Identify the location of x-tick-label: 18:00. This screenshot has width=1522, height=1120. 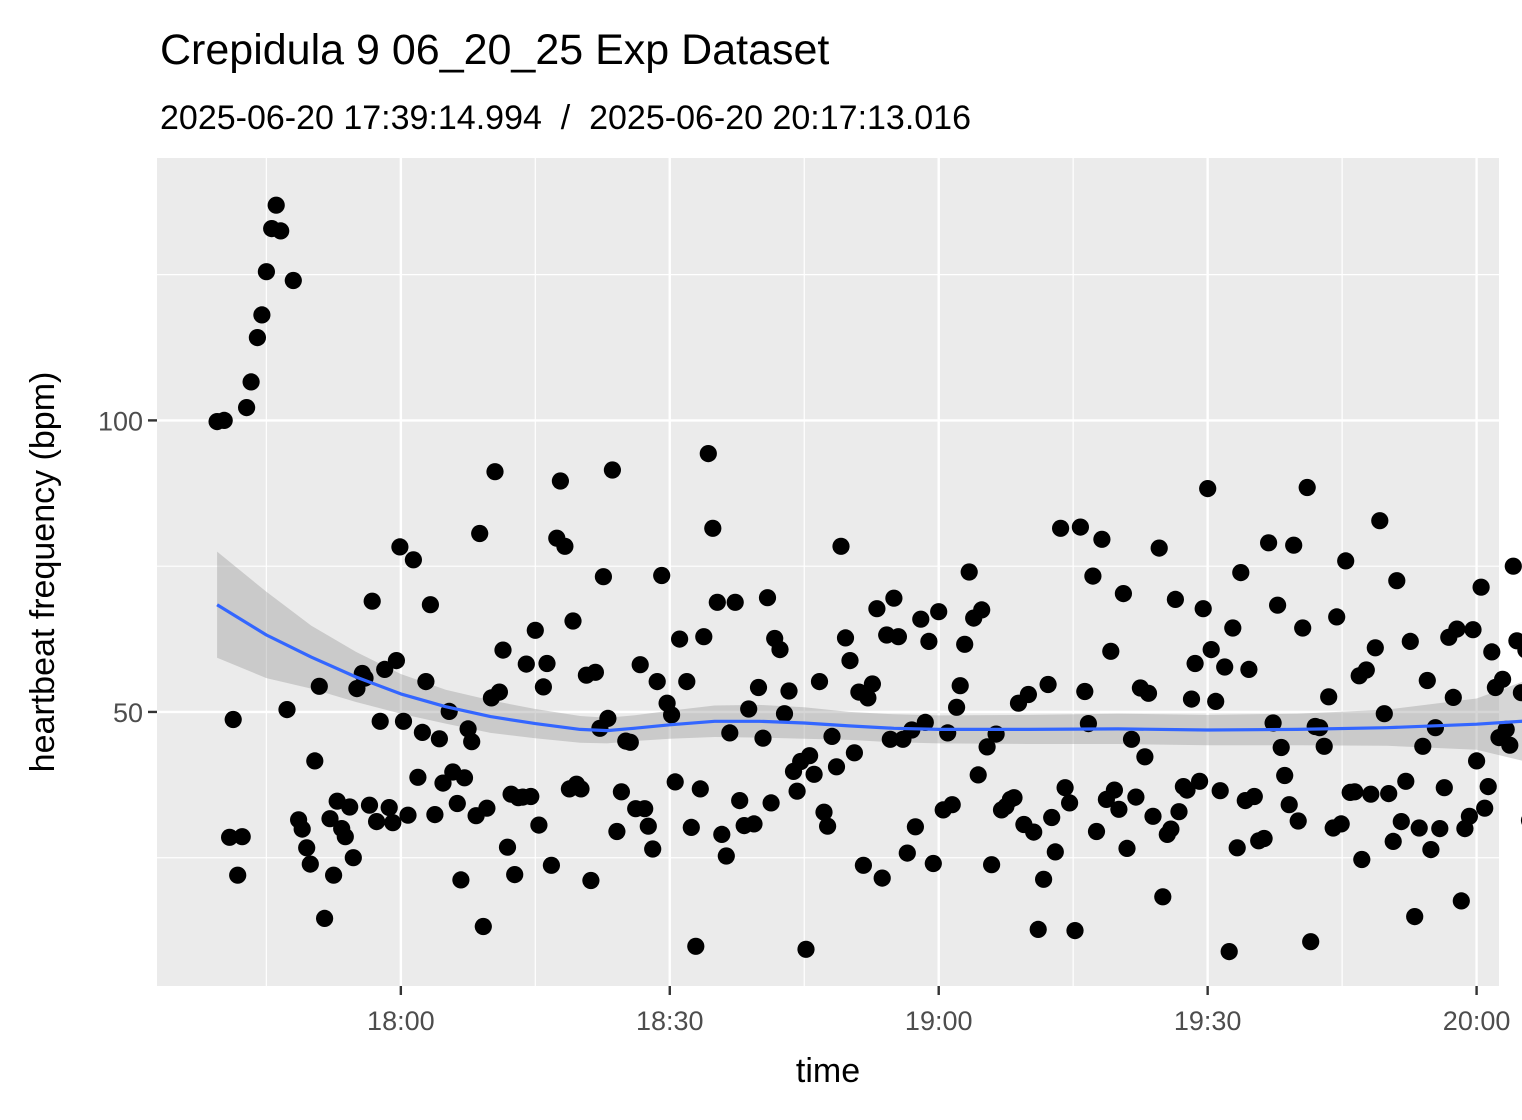
(401, 1021).